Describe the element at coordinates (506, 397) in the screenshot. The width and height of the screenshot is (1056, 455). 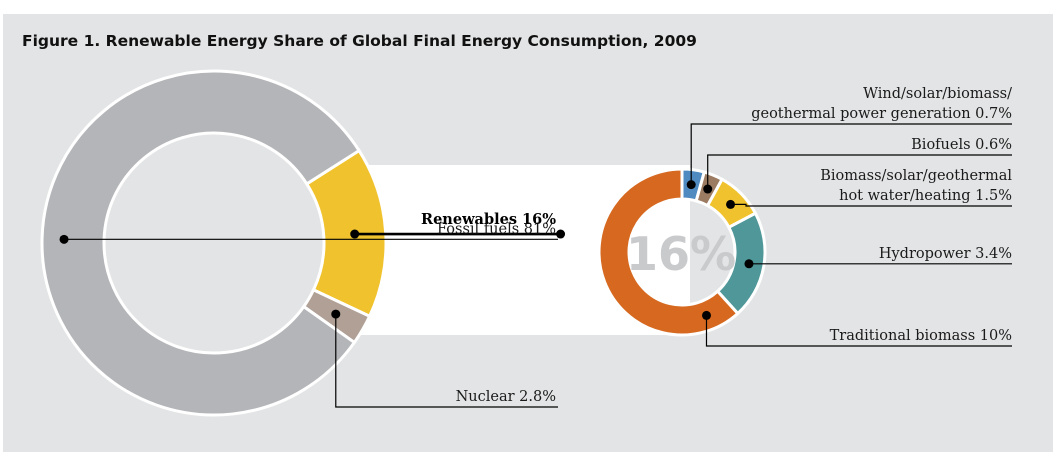
I see `nuclear-label: Nuclear 2.8%` at that location.